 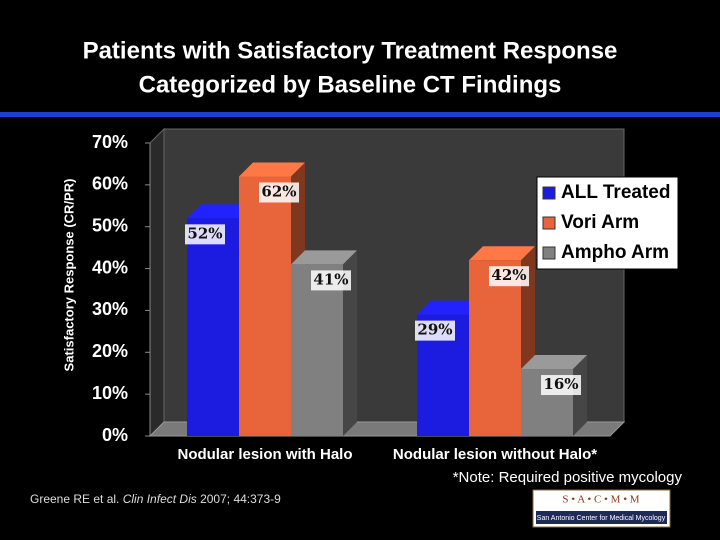 I want to click on value-label: 42%, so click(x=508, y=275).